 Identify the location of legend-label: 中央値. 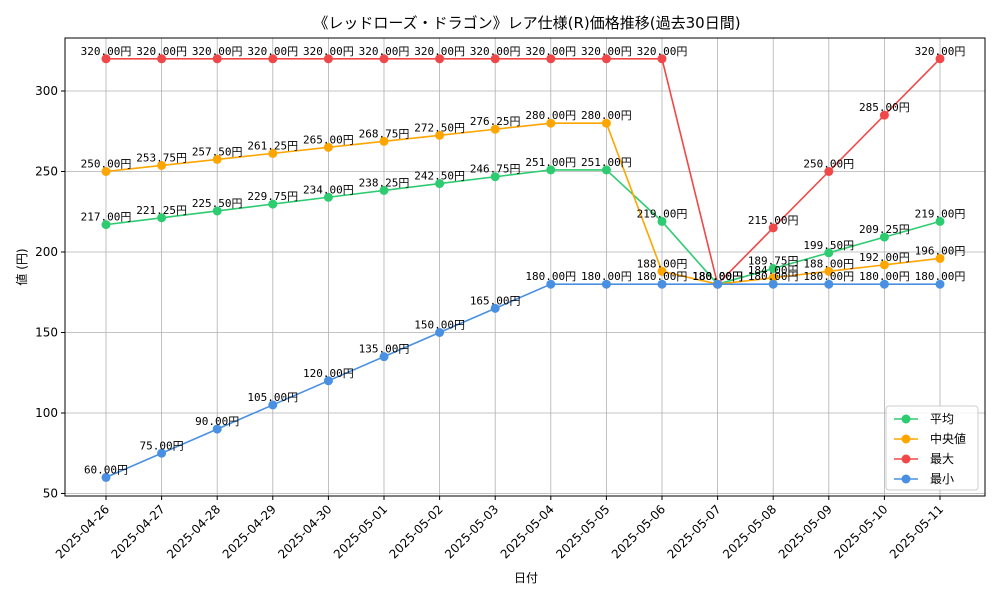
(948, 438).